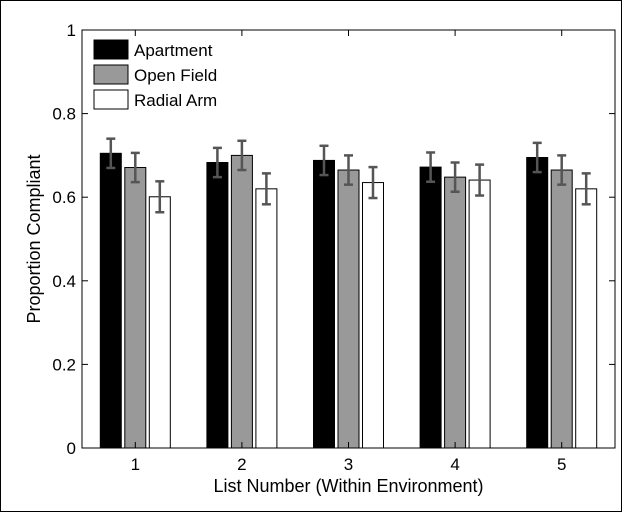 The width and height of the screenshot is (622, 512). I want to click on x-tick-label: 1, so click(135, 464).